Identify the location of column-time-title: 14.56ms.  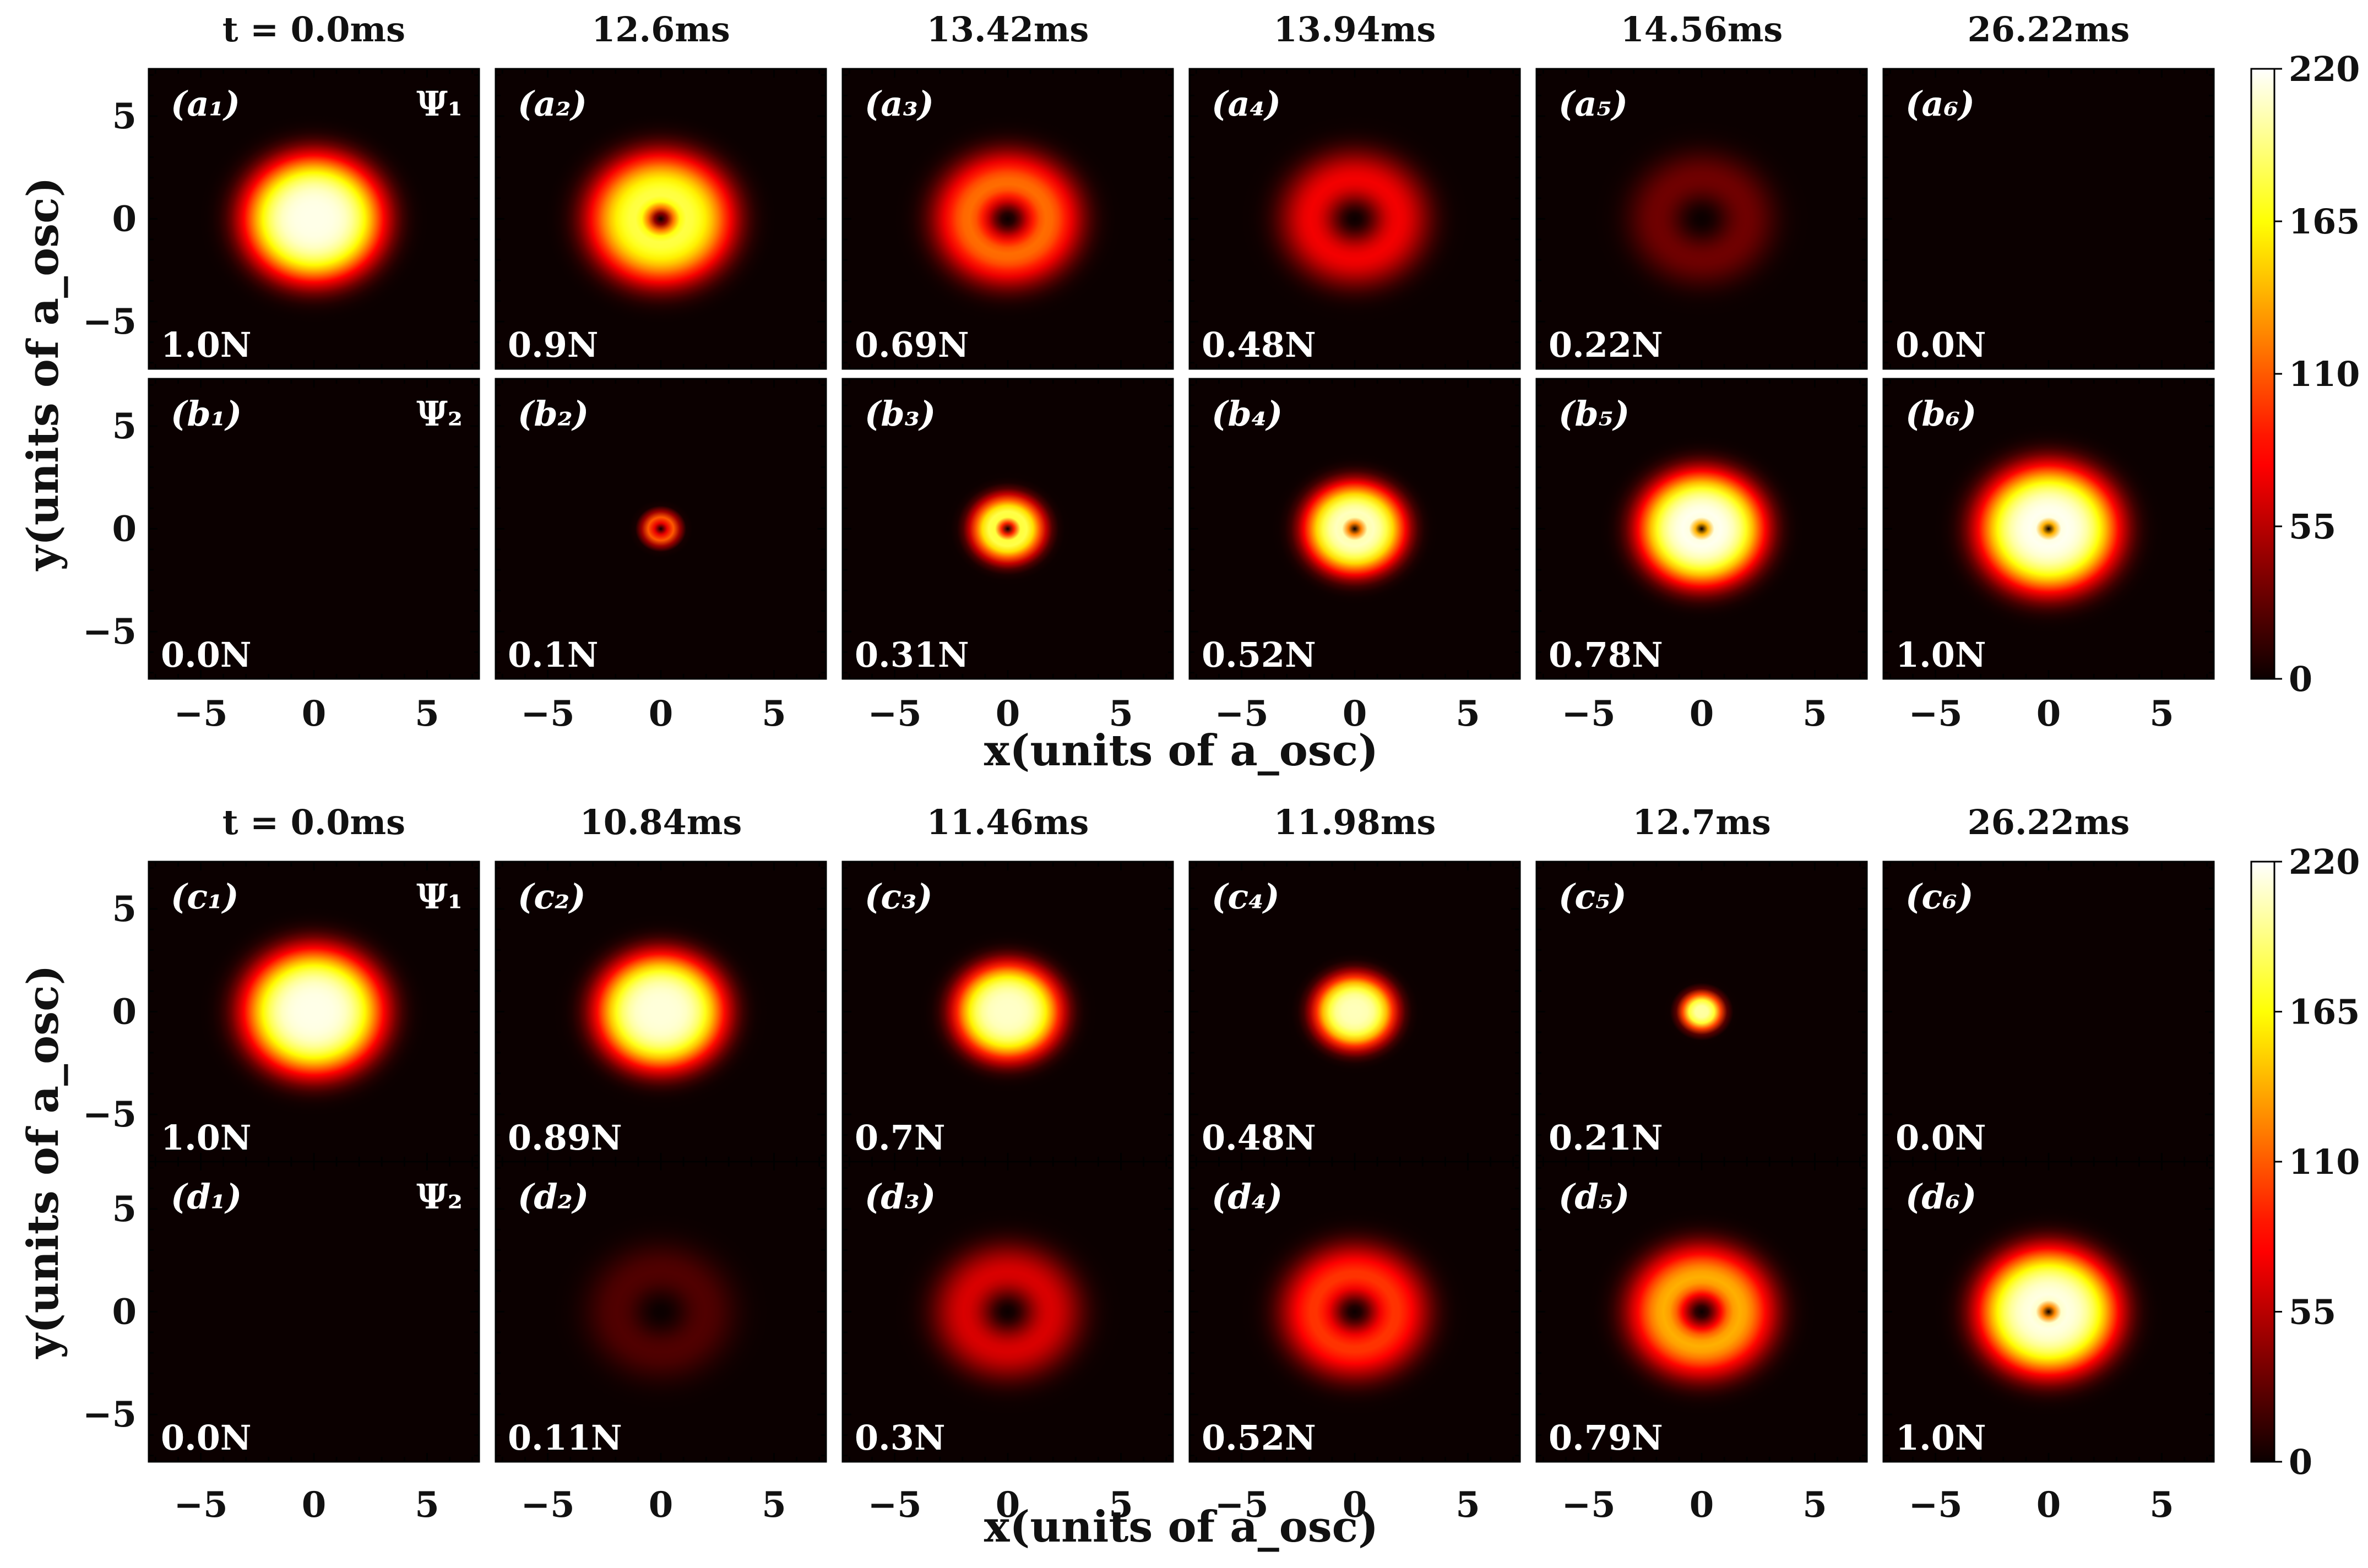
(1702, 30).